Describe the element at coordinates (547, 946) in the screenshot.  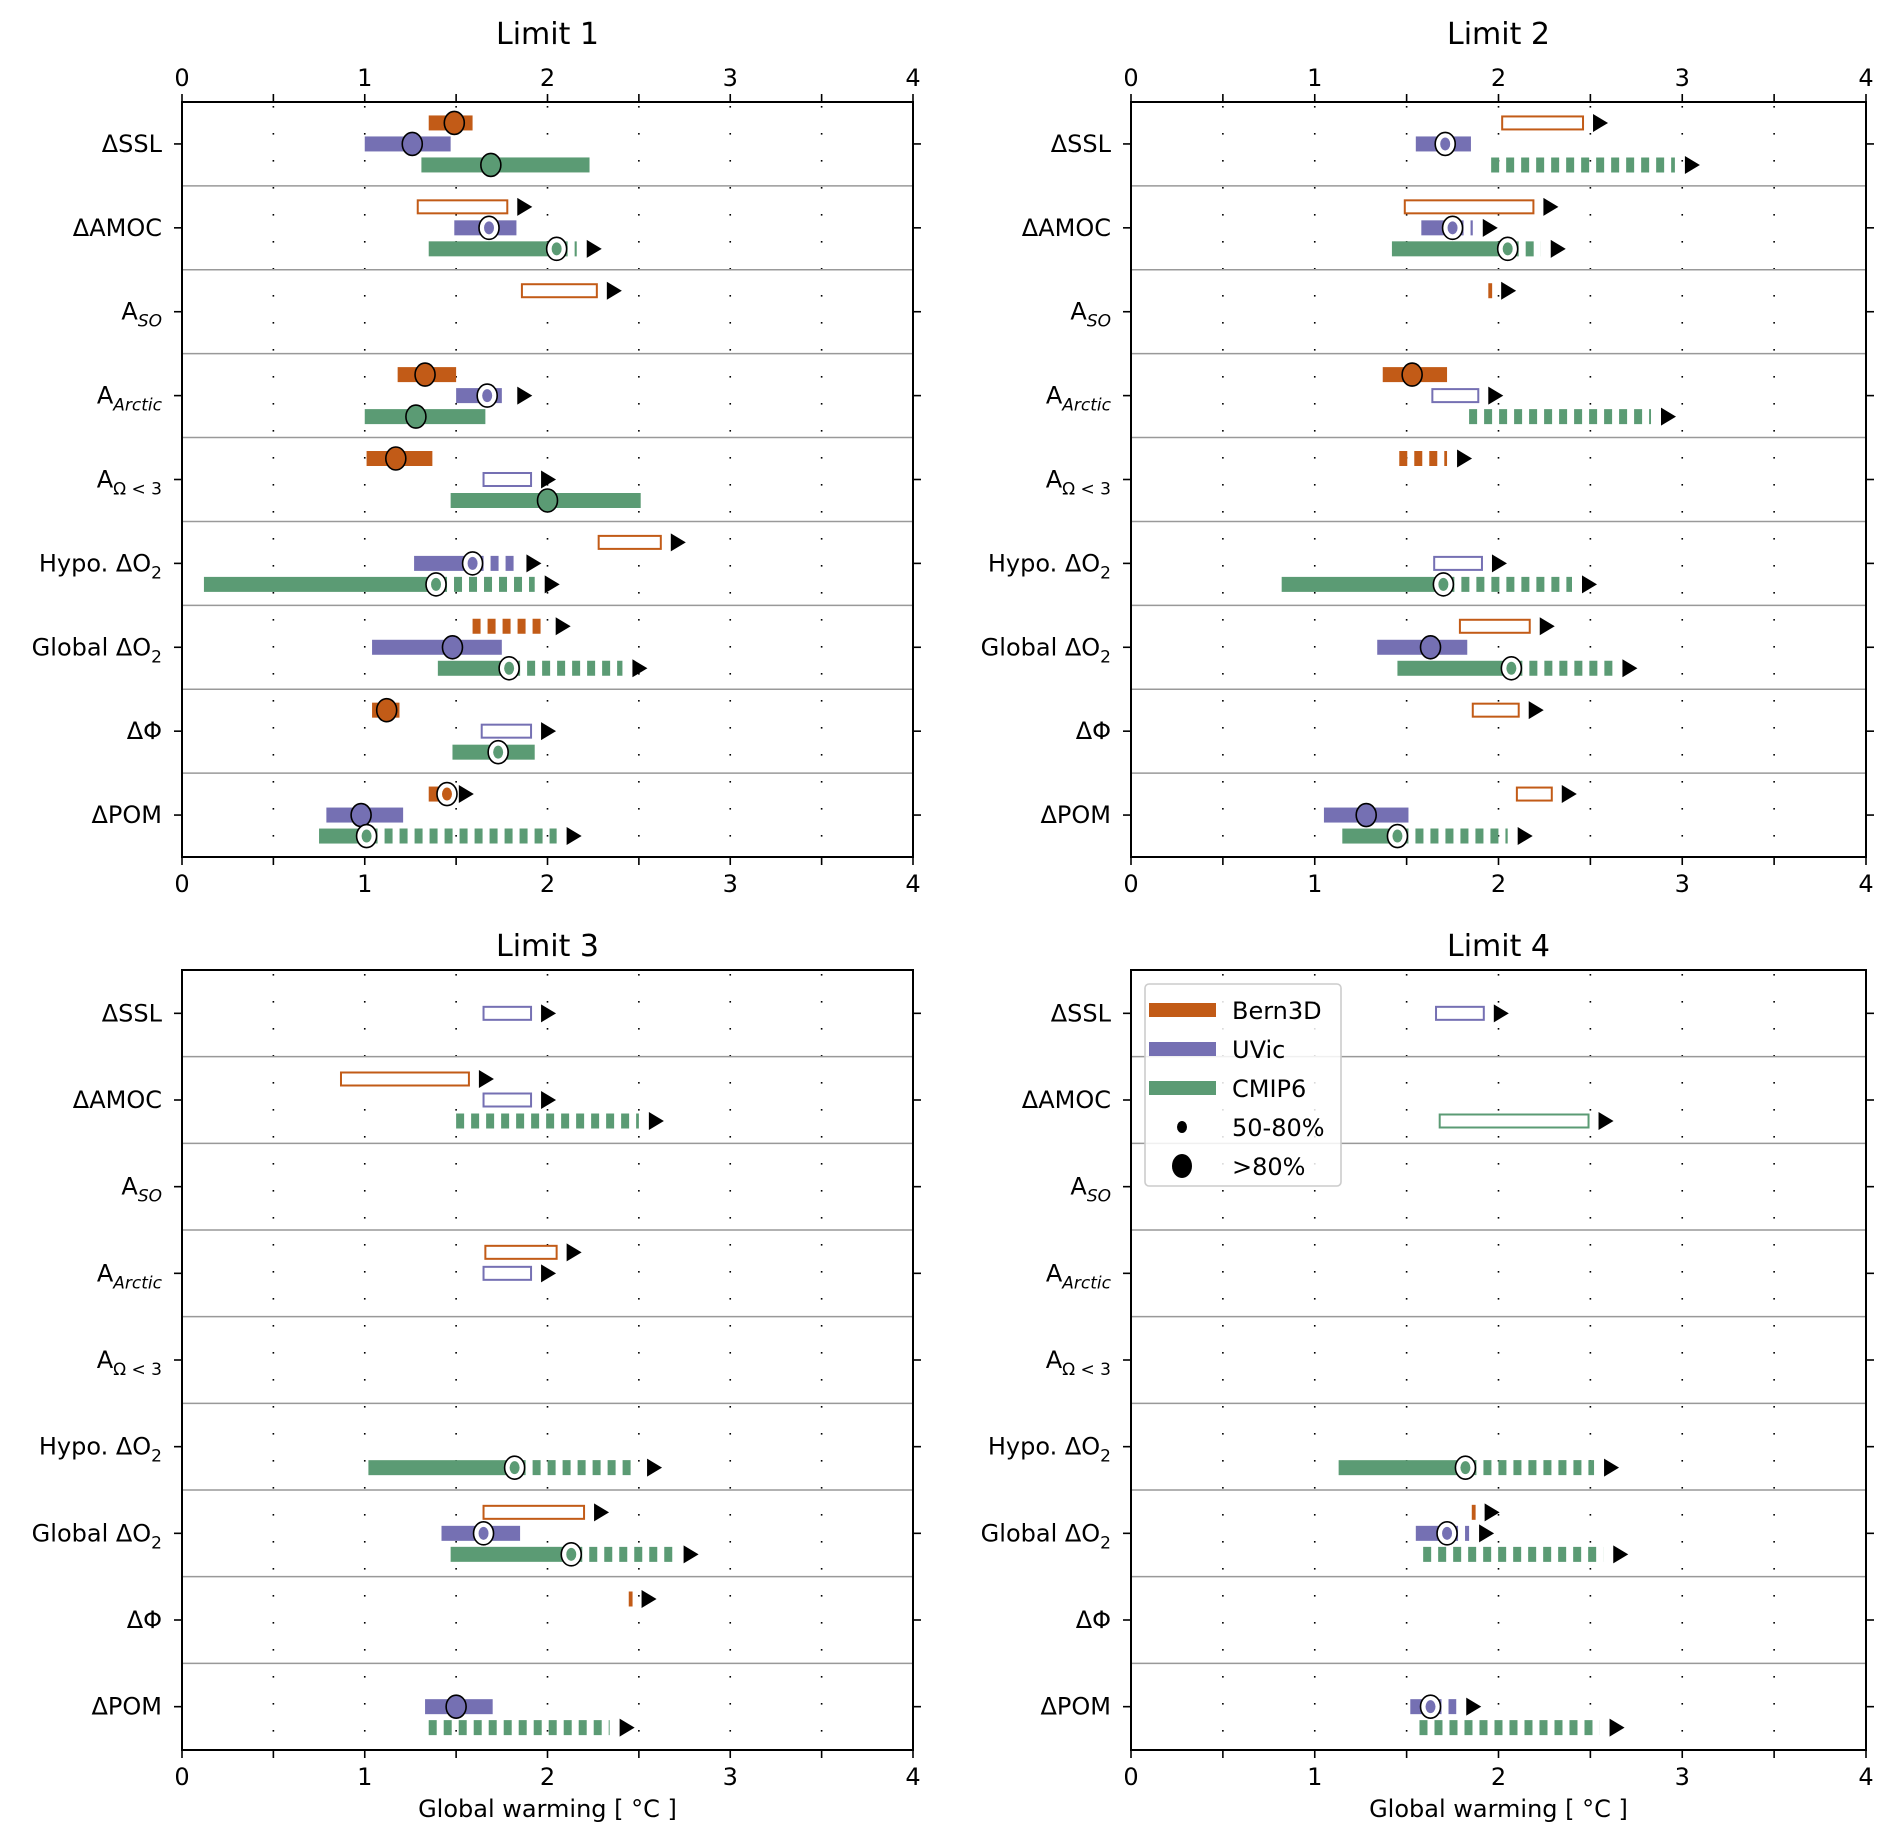
I see `panel-title: Limit 3` at that location.